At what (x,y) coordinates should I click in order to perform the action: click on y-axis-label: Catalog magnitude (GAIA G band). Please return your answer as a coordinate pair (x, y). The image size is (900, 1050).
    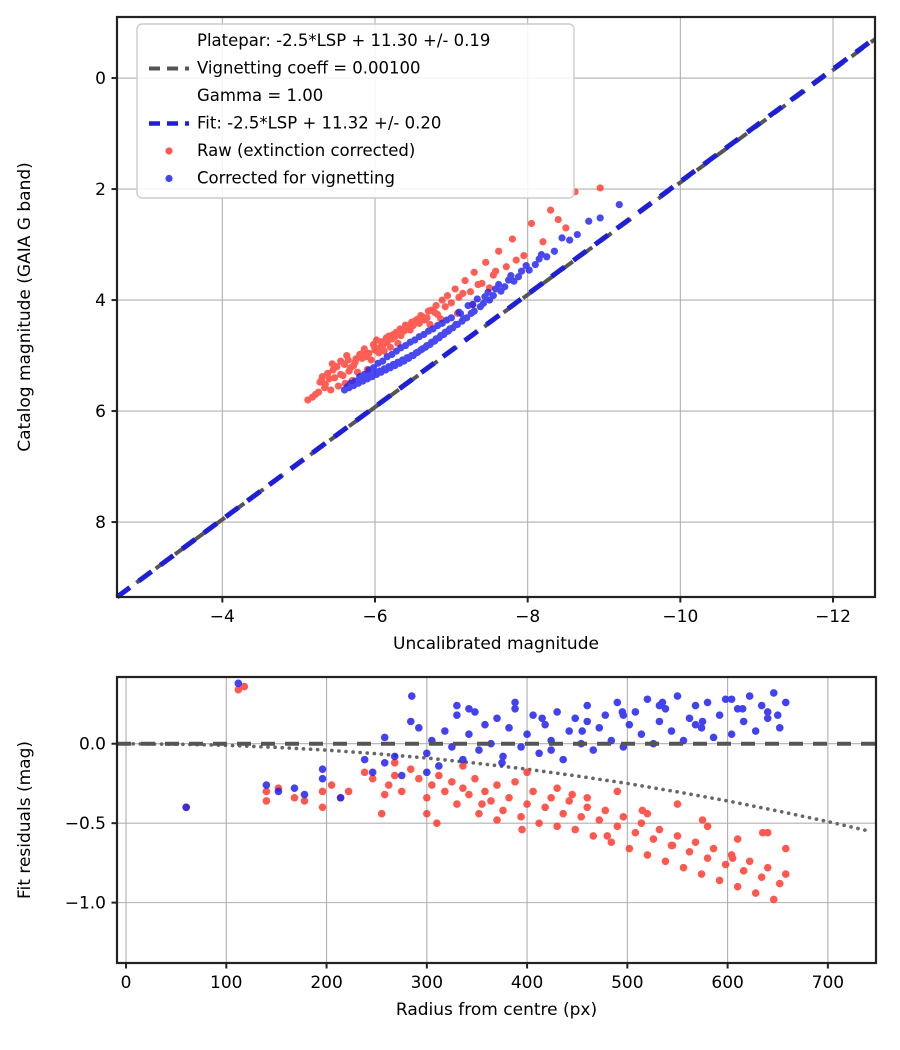
    Looking at the image, I should click on (25, 307).